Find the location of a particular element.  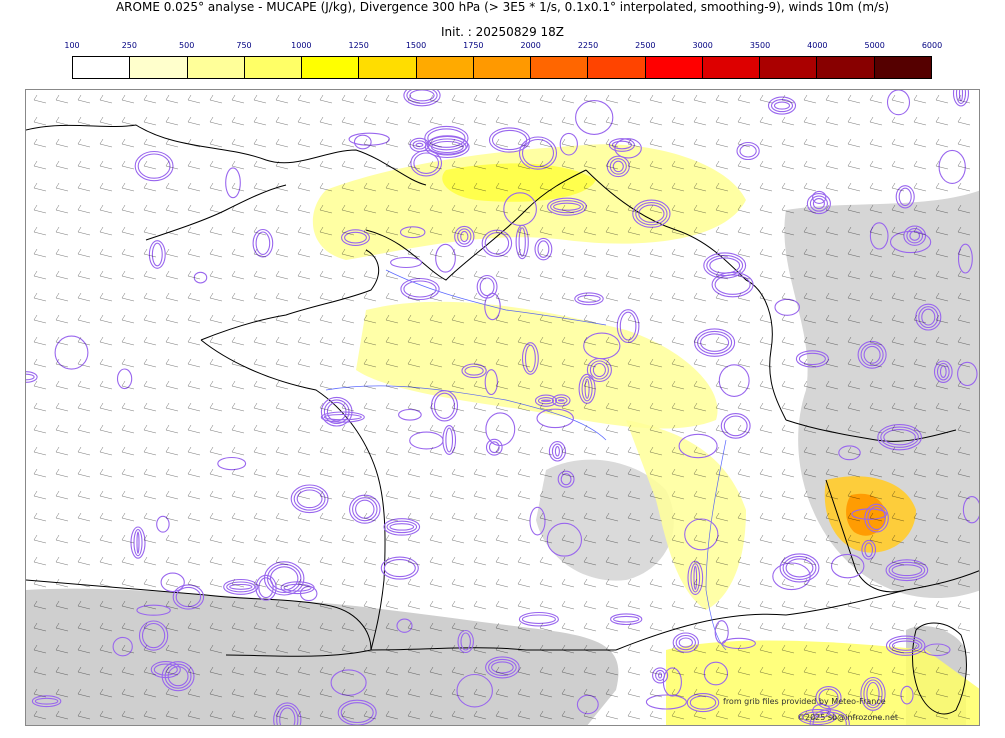

cape-central-band is located at coordinates (537, 365).